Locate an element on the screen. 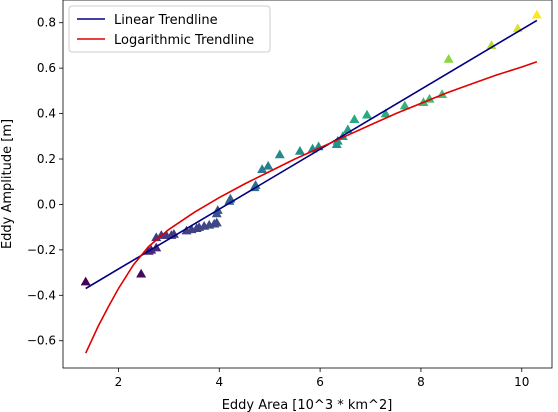 The image size is (558, 412). y-tick-label: −0.6 is located at coordinates (41, 341).